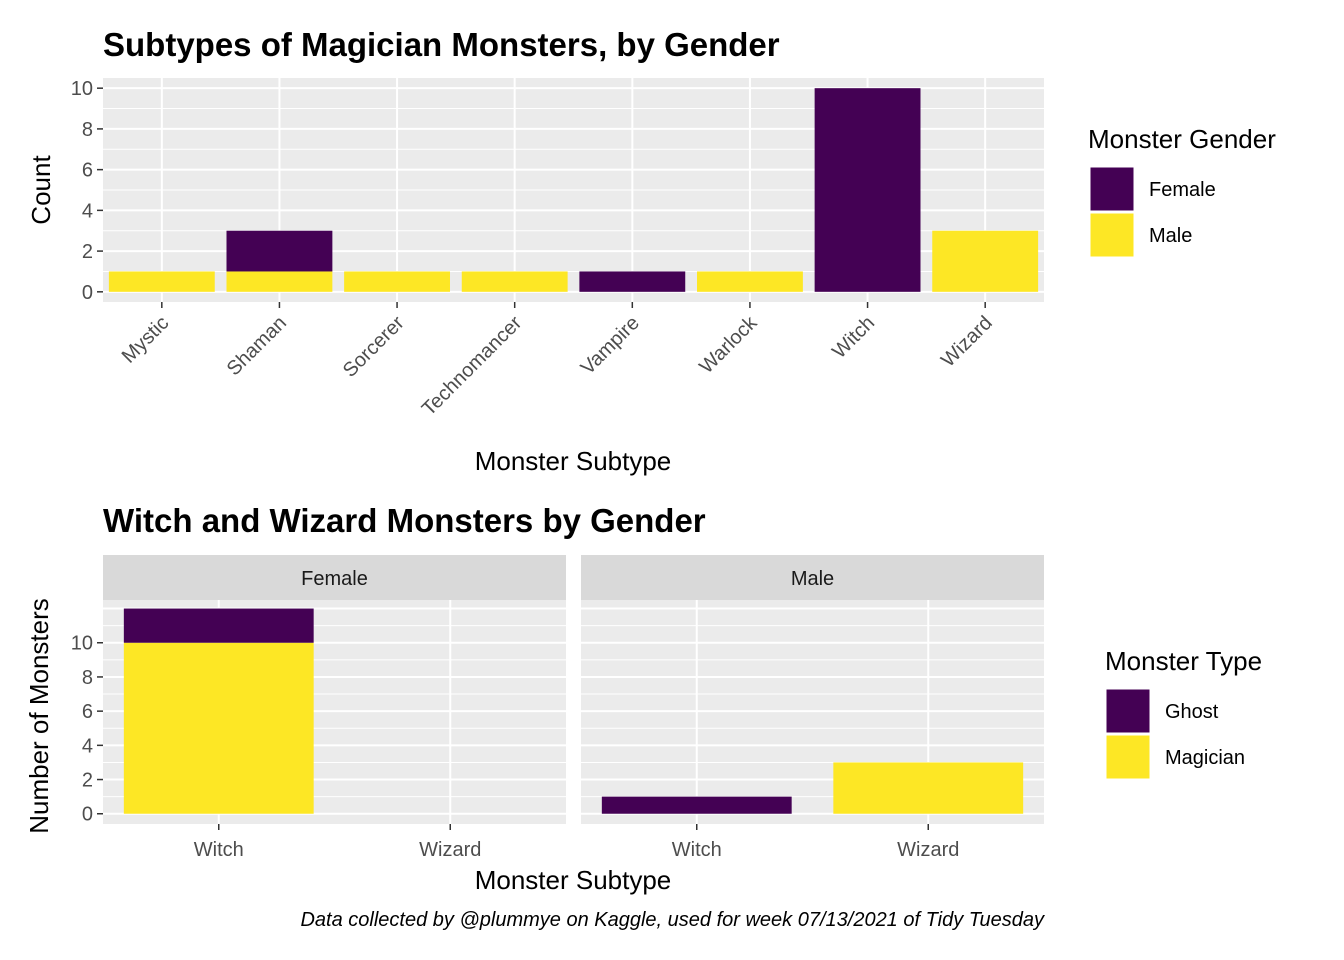  What do you see at coordinates (82, 644) in the screenshot?
I see `chart2-y-tick-label: 10` at bounding box center [82, 644].